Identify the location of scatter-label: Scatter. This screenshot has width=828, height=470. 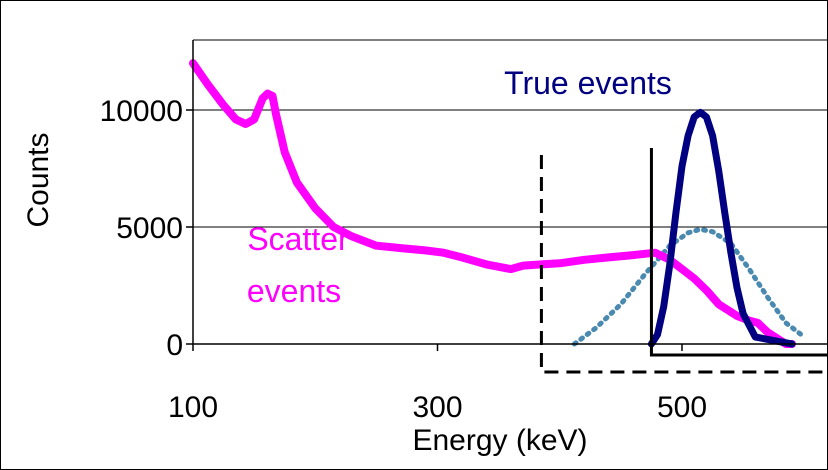
(298, 239).